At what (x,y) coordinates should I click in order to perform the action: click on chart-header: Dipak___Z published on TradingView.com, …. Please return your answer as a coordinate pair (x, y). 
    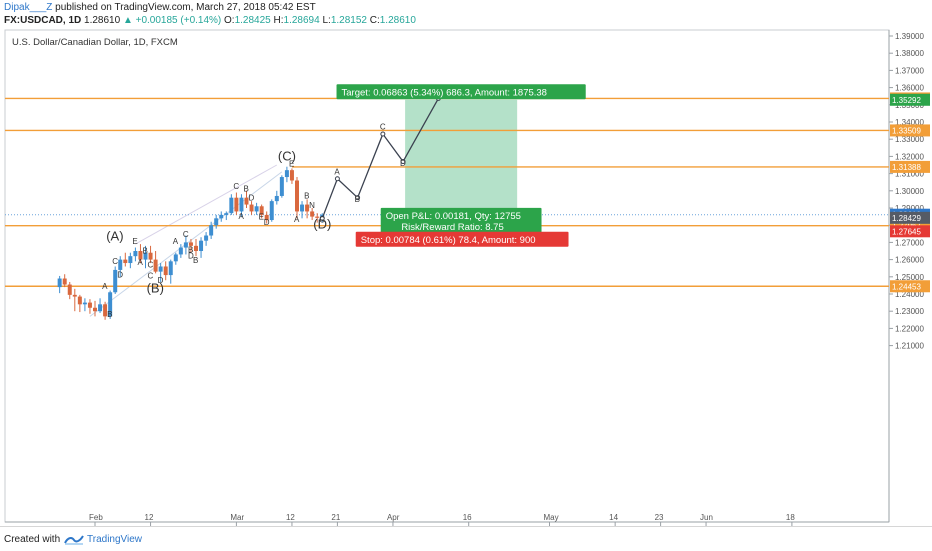
    Looking at the image, I should click on (466, 14).